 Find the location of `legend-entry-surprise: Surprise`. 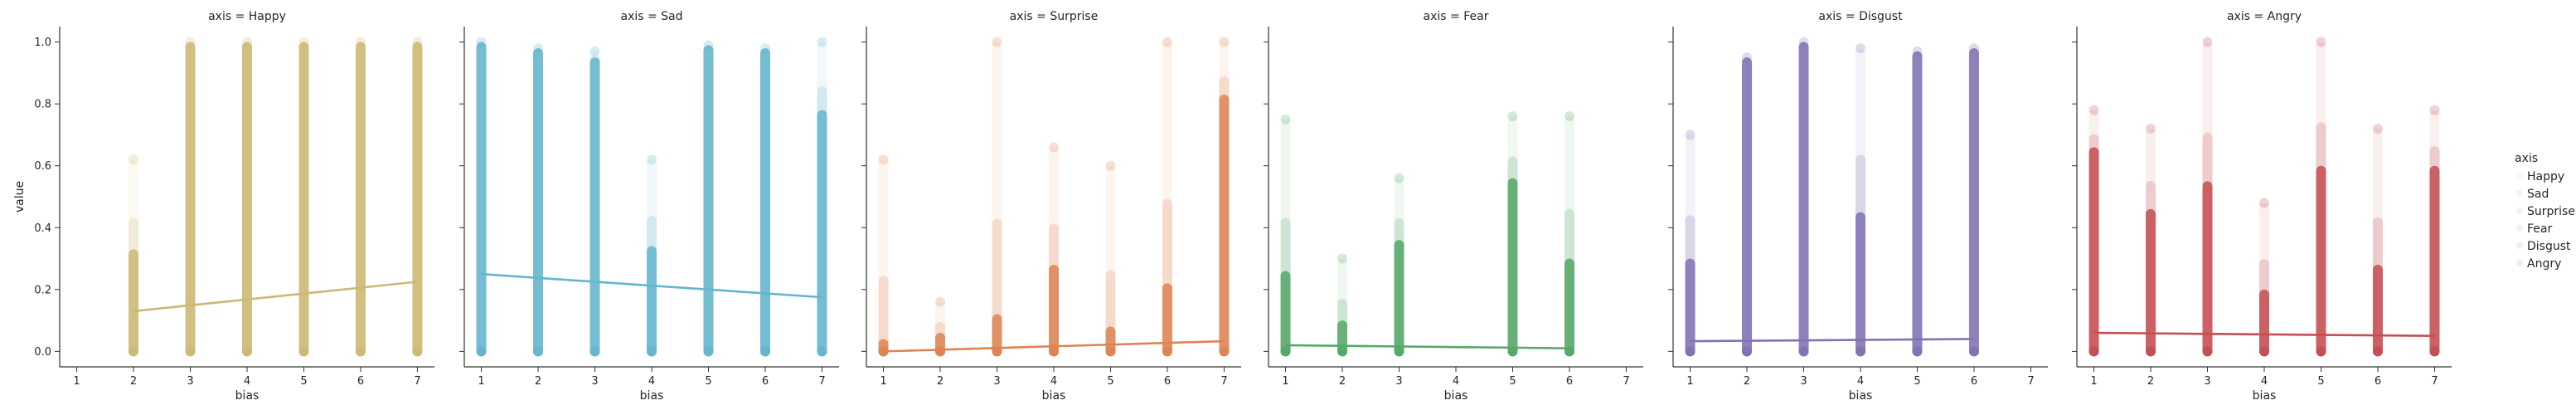

legend-entry-surprise: Surprise is located at coordinates (2551, 212).